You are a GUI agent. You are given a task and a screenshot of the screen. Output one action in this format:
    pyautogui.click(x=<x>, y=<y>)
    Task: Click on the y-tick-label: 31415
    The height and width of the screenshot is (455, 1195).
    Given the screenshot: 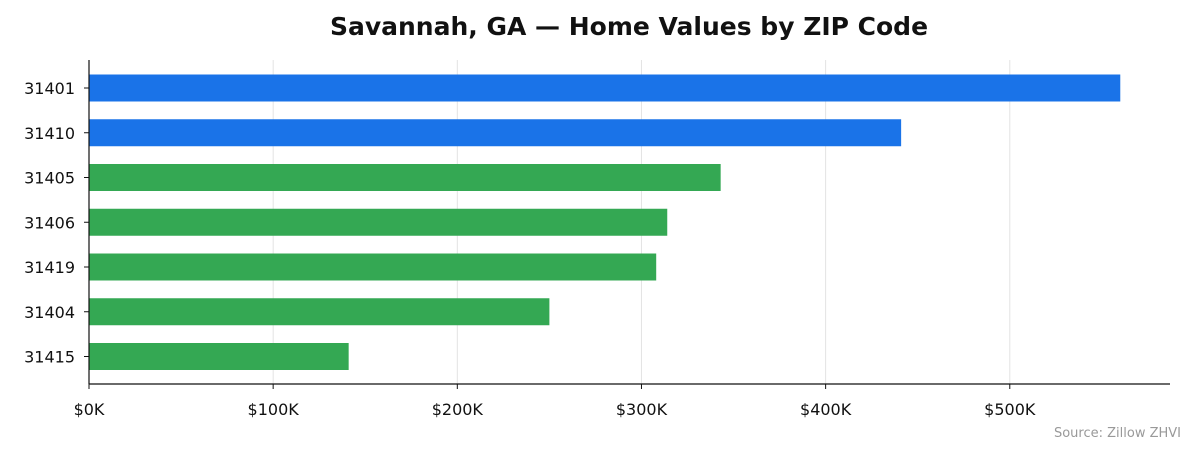 What is the action you would take?
    pyautogui.click(x=49, y=357)
    